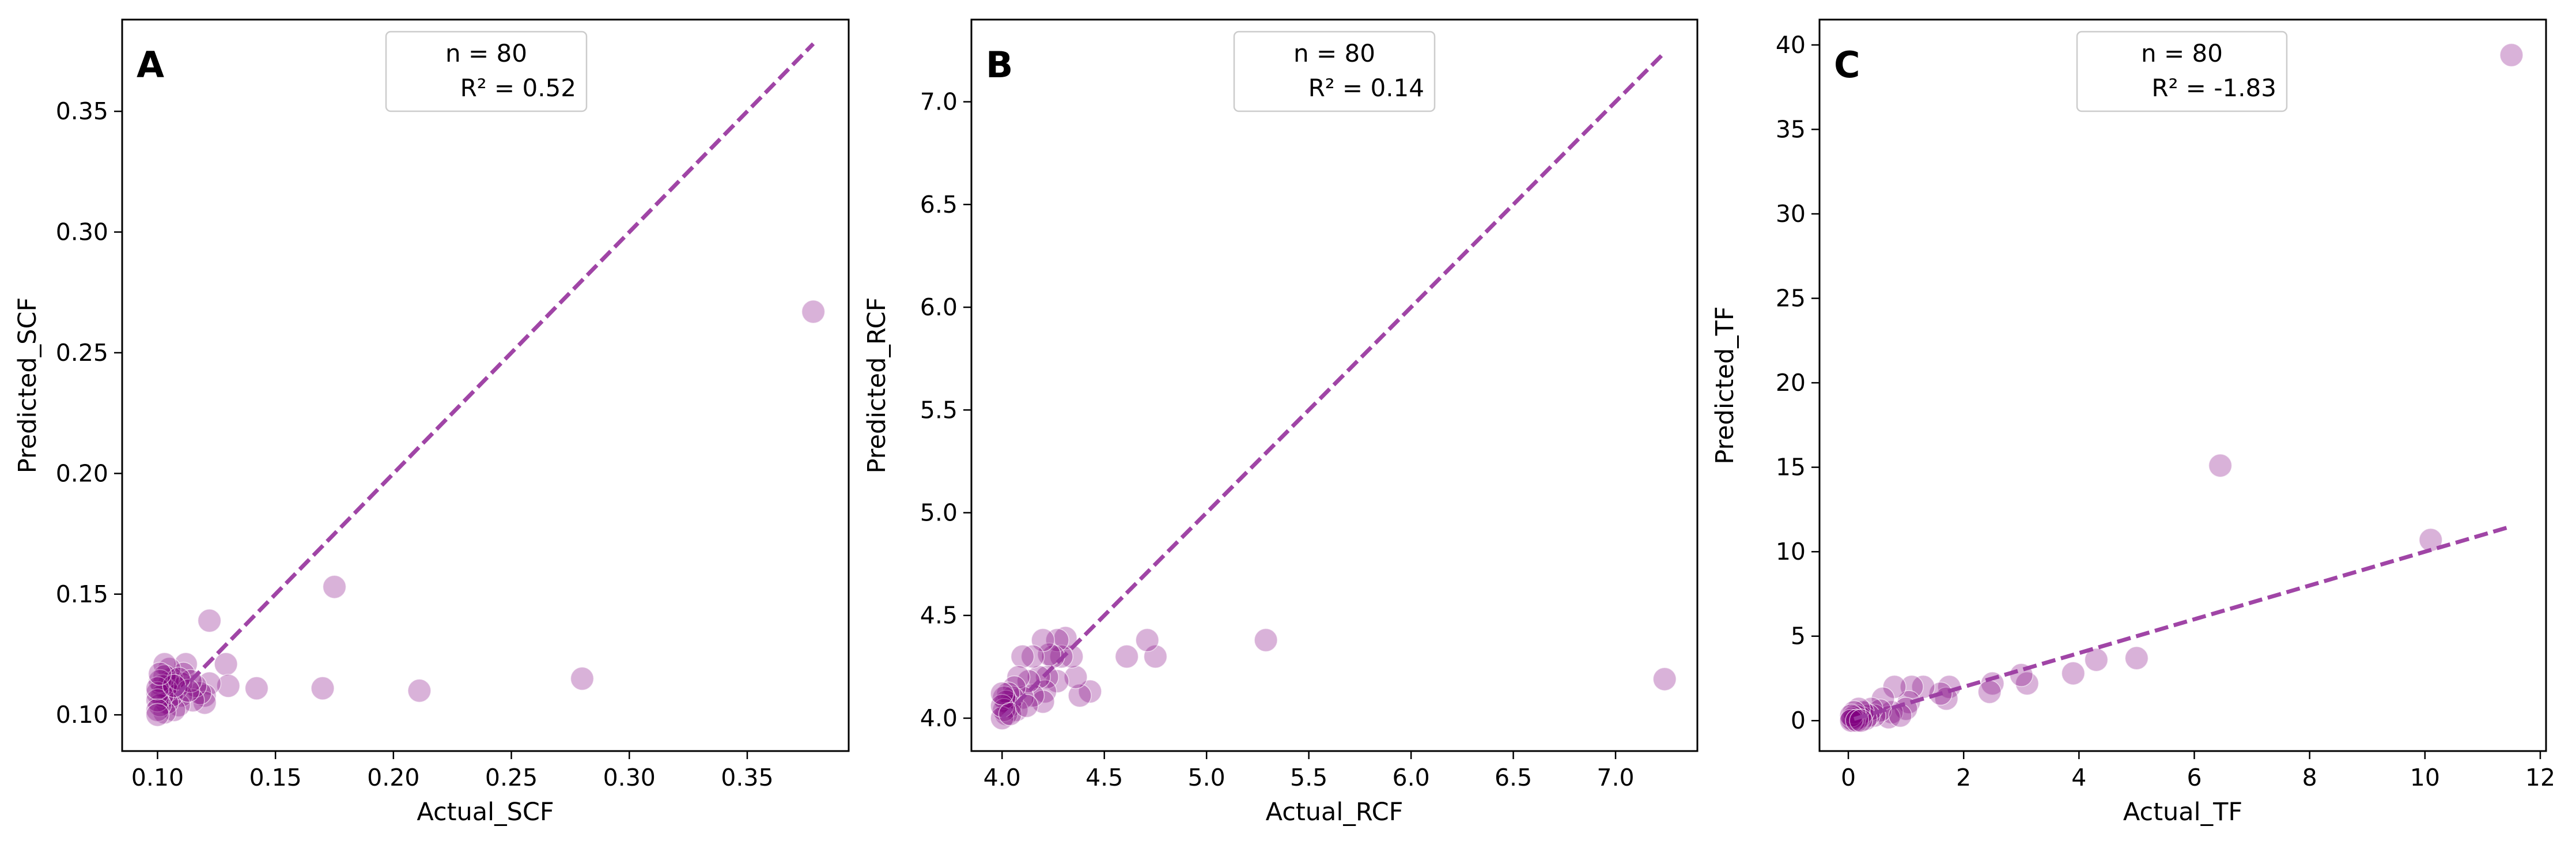 The image size is (2576, 845). I want to click on panel-c-ylabel: Predicted_TF, so click(1725, 385).